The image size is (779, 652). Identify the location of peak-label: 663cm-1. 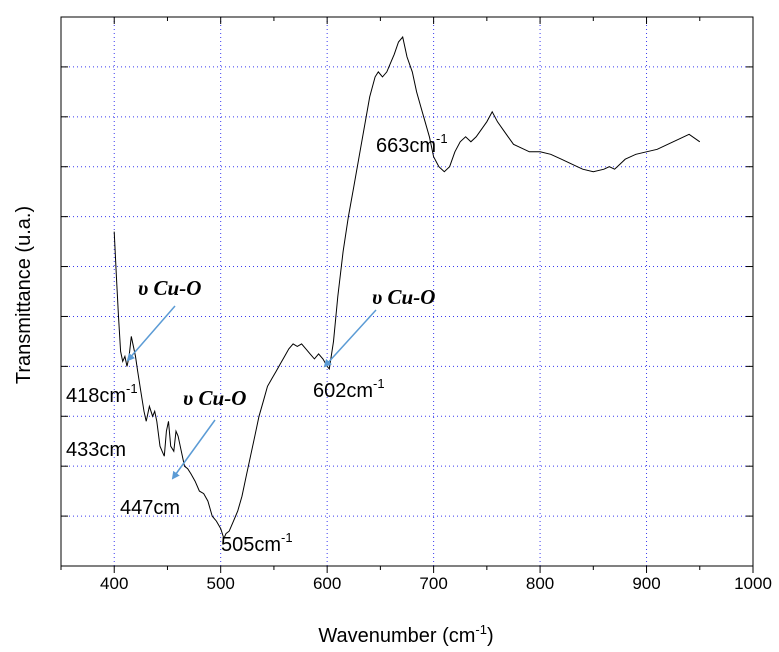
(412, 144).